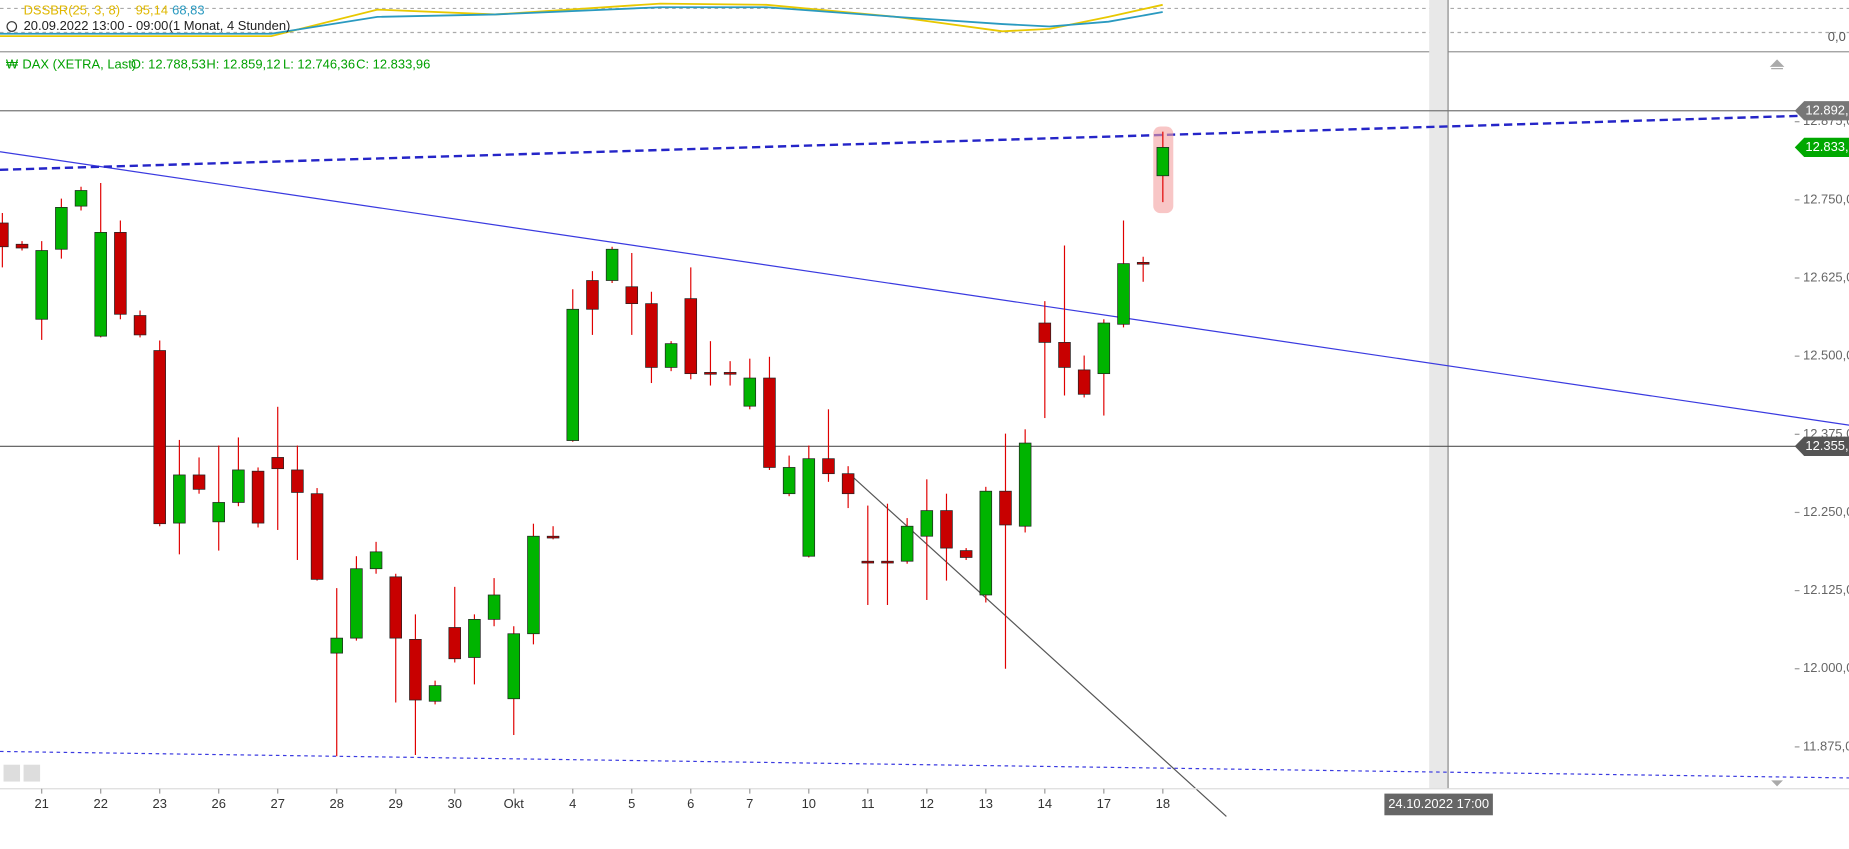  What do you see at coordinates (1826, 745) in the screenshot?
I see `y-tick-label: 11.875,0` at bounding box center [1826, 745].